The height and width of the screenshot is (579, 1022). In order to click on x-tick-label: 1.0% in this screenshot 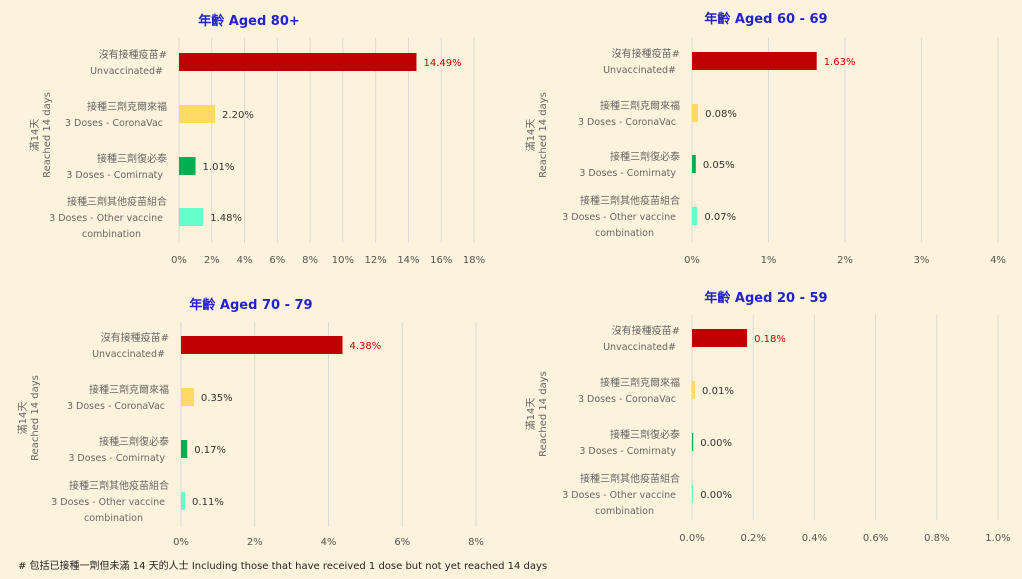, I will do `click(997, 538)`.